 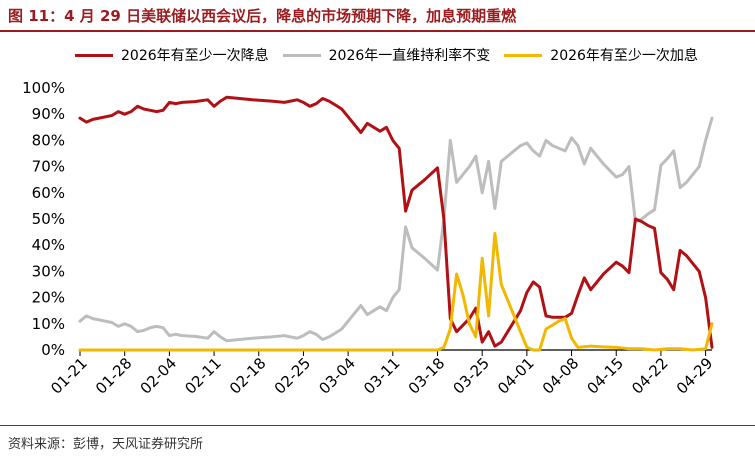 What do you see at coordinates (48, 245) in the screenshot?
I see `y-tick-label: 40%` at bounding box center [48, 245].